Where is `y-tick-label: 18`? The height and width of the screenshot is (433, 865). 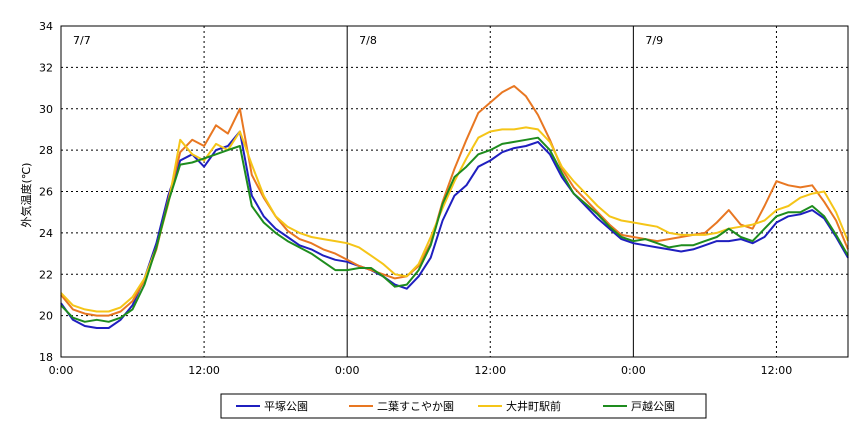 y-tick-label: 18 is located at coordinates (46, 357).